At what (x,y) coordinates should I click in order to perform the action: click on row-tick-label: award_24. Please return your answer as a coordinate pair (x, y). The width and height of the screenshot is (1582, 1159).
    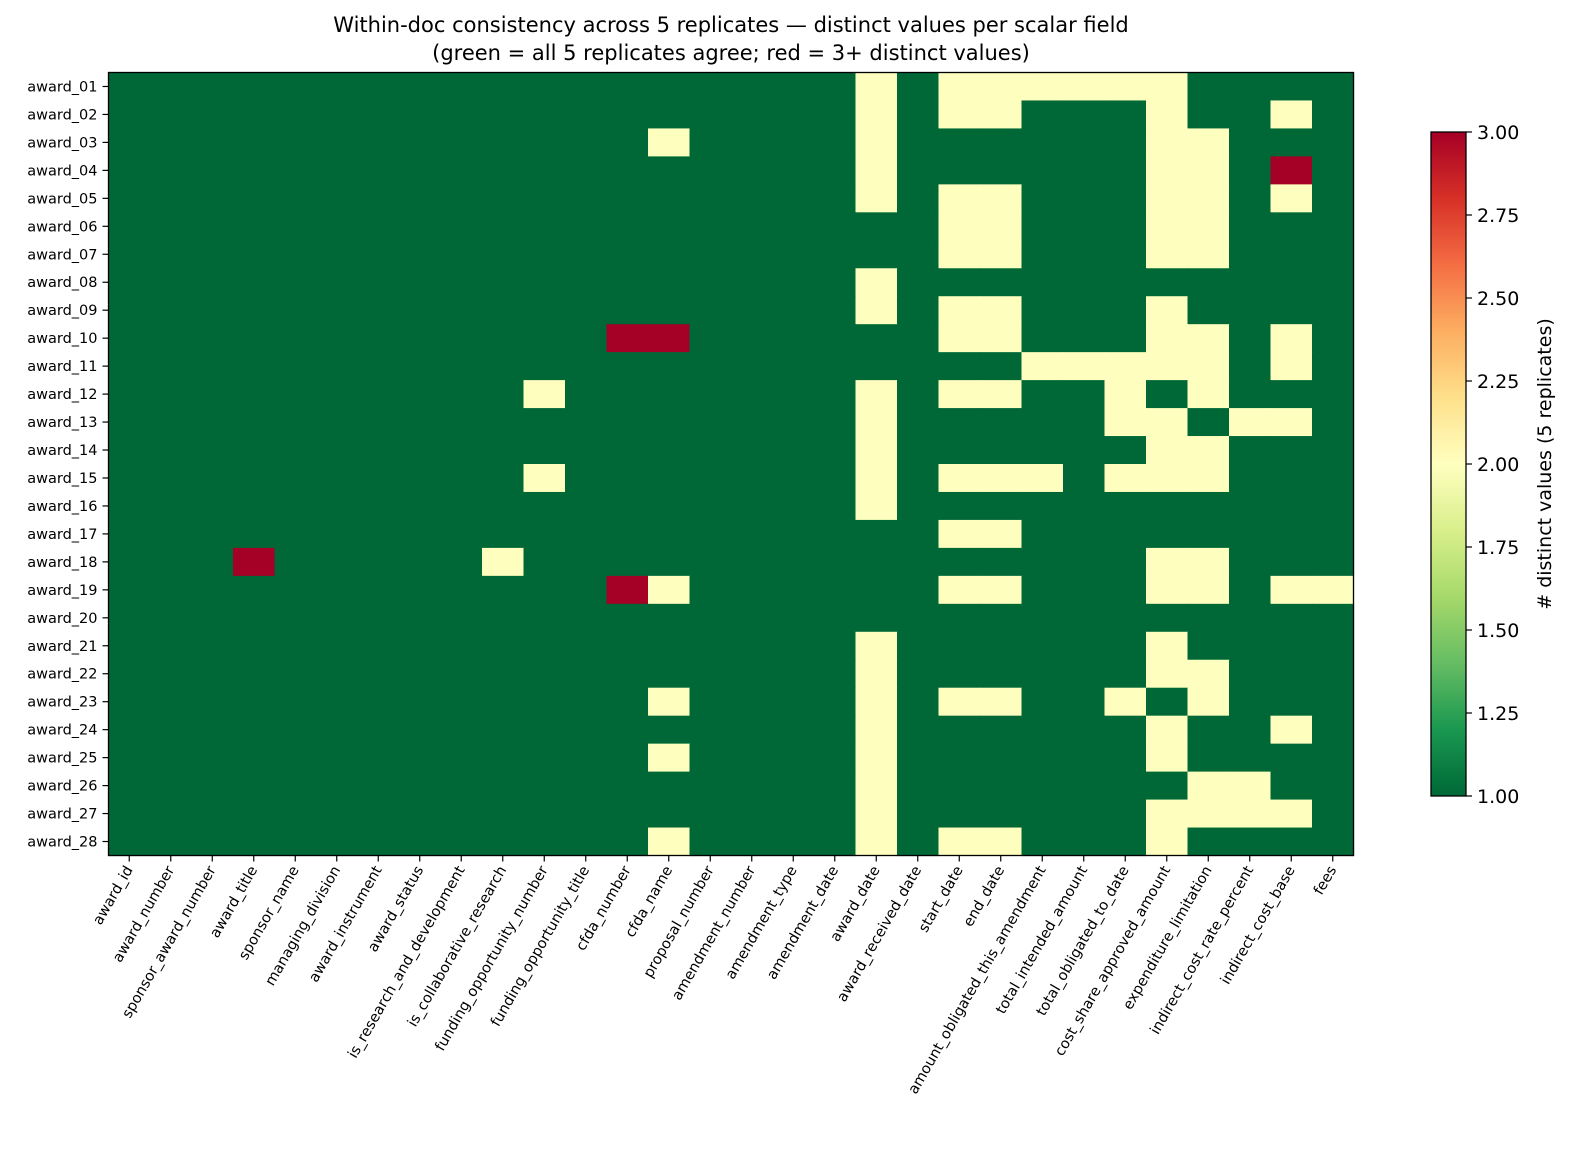
    Looking at the image, I should click on (62, 731).